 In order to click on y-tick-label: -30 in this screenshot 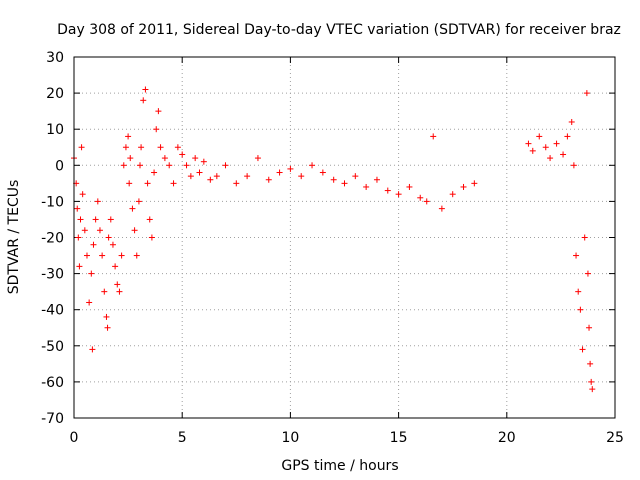, I will do `click(52, 275)`.